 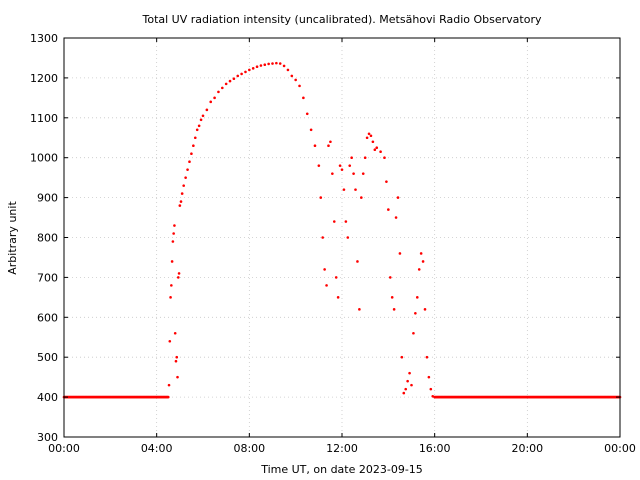 What do you see at coordinates (12, 238) in the screenshot?
I see `y-axis-label: Arbitrary unit` at bounding box center [12, 238].